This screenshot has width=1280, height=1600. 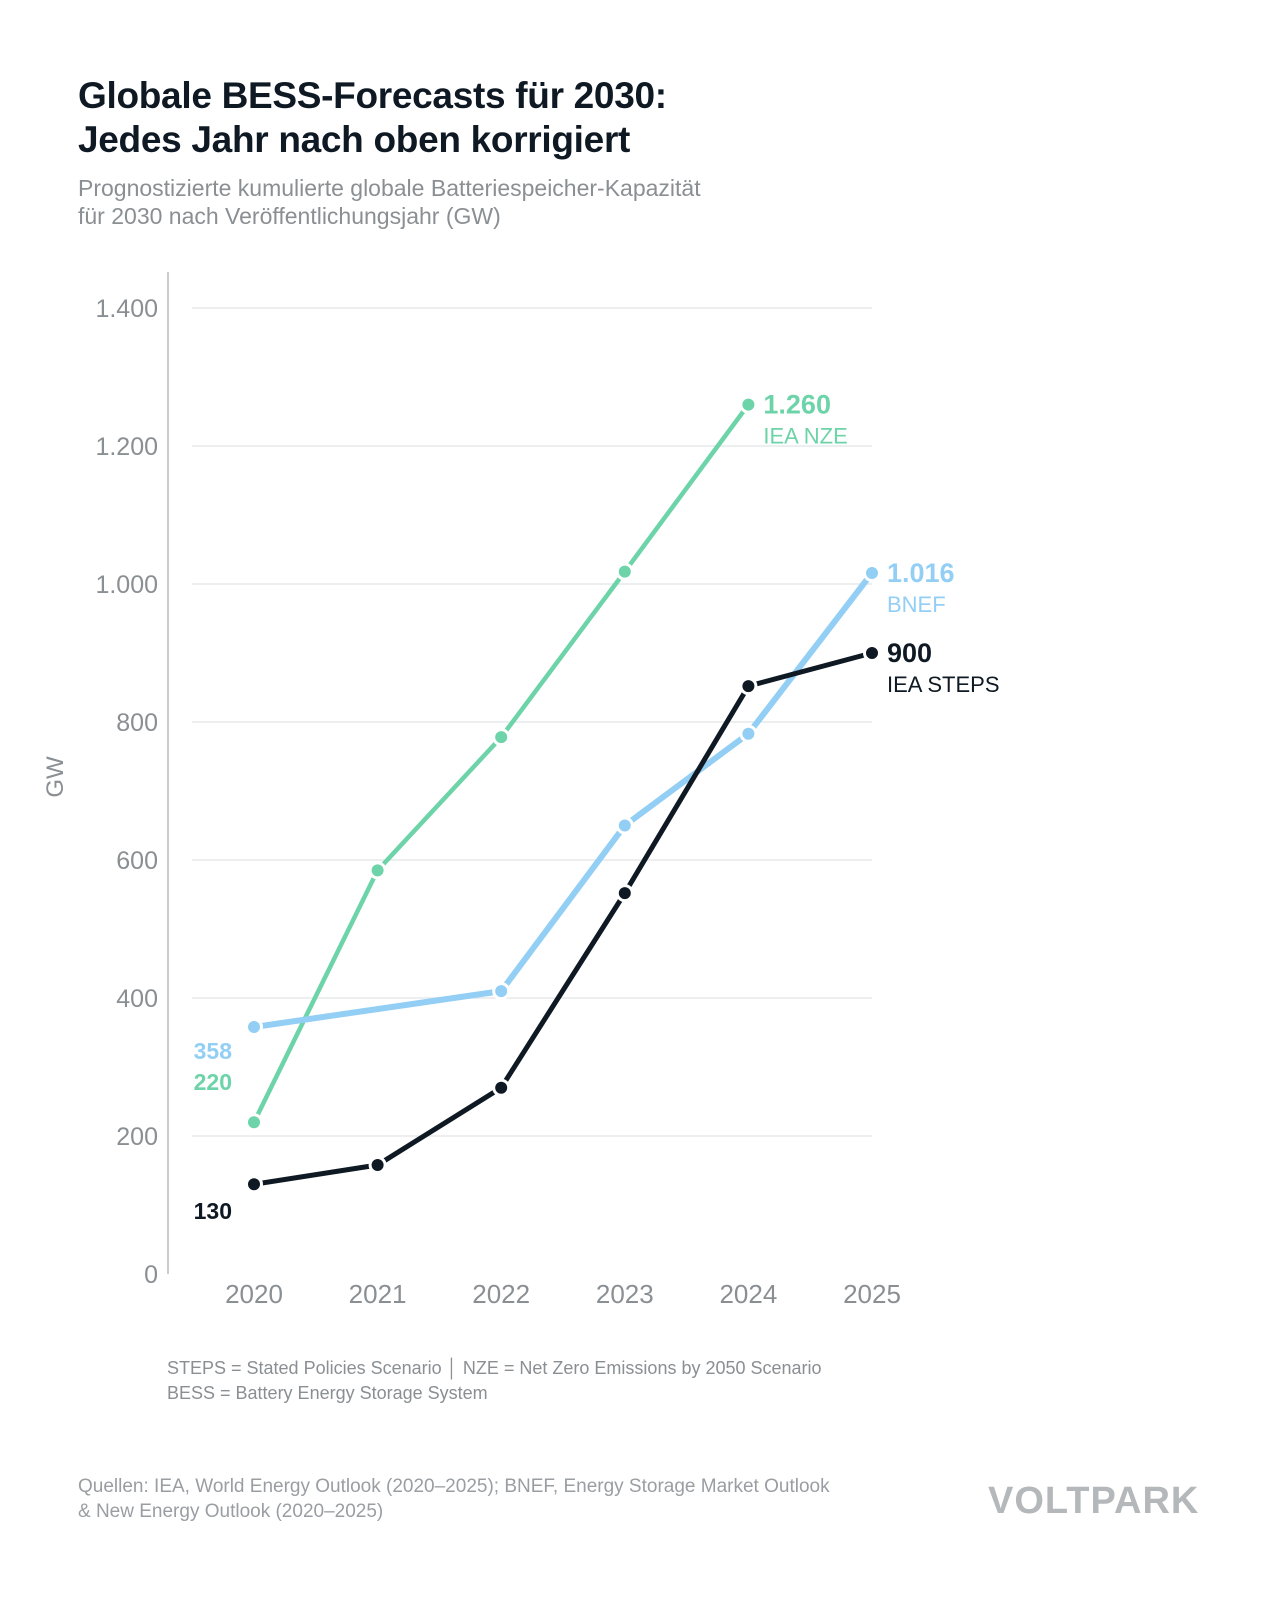 I want to click on x-tick-label: 2025, so click(x=872, y=1294).